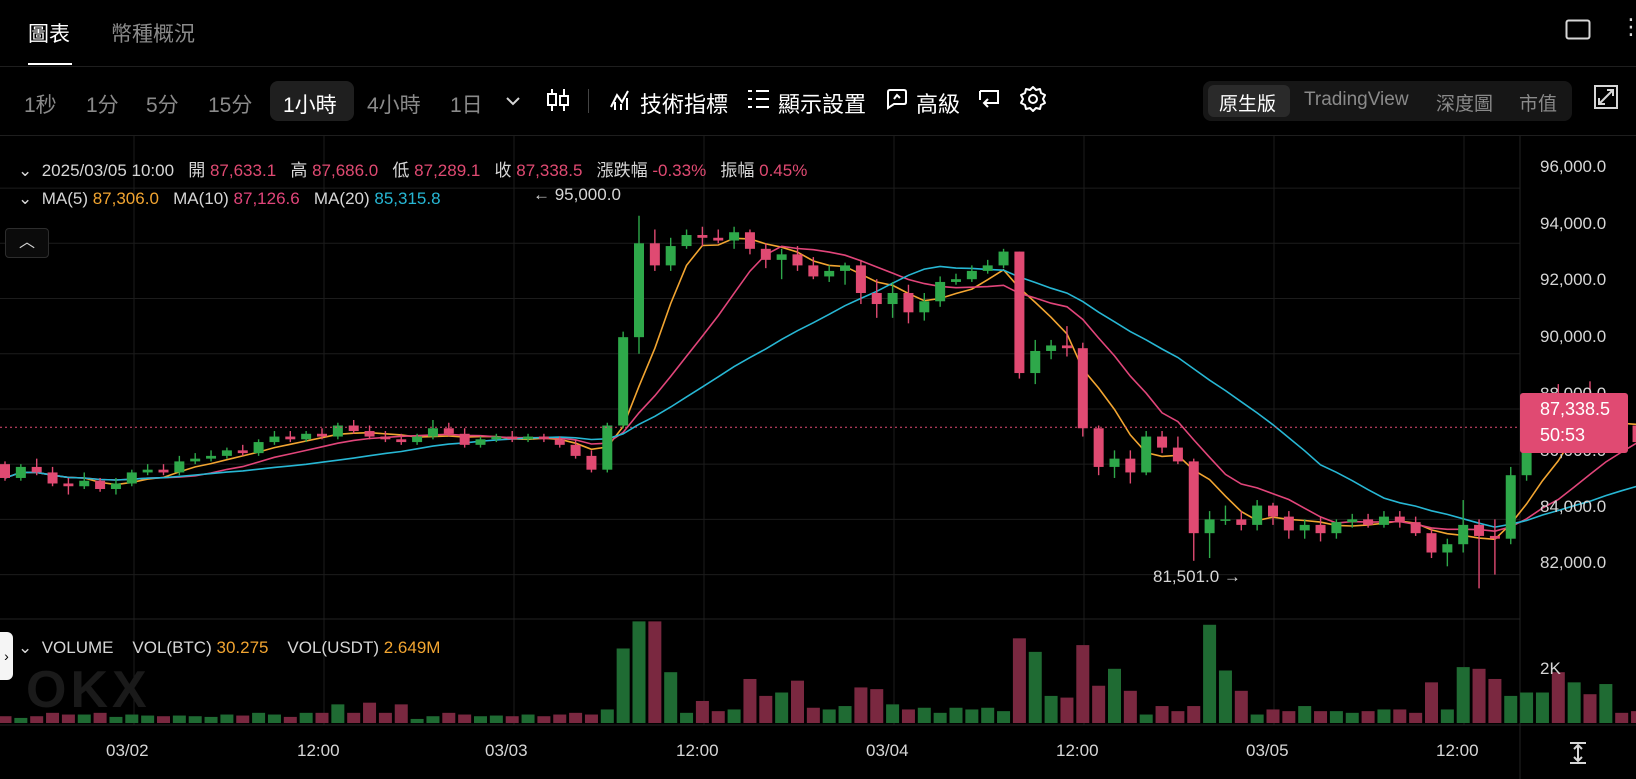  I want to click on view-active-bg, so click(1249, 101).